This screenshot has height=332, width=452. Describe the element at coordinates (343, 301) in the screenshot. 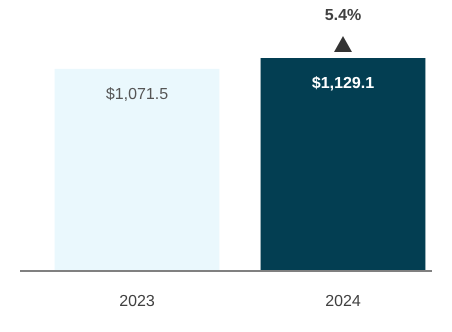

I see `x-tick-label: 2024` at that location.